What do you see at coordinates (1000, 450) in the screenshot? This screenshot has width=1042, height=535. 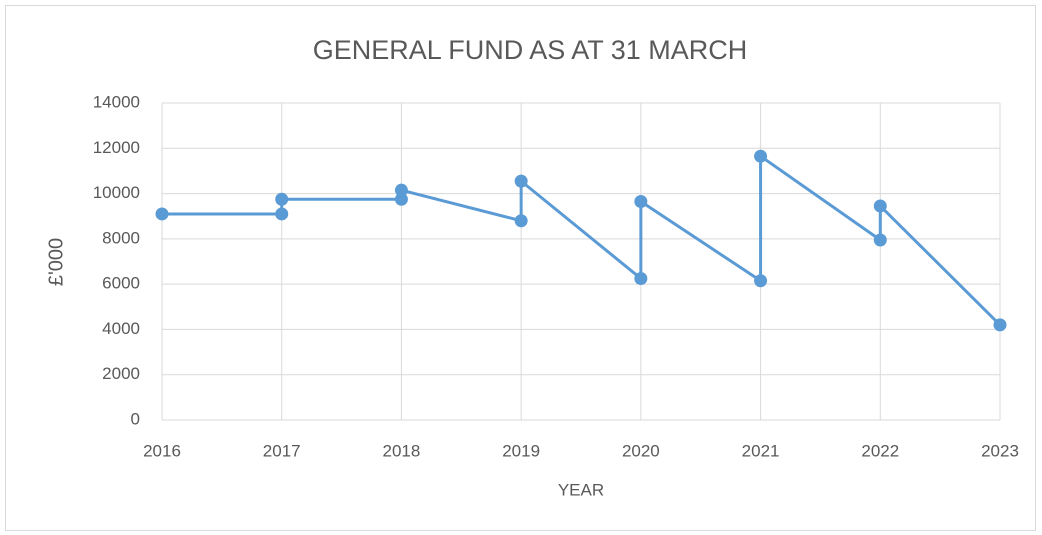 I see `x-tick-label: 2023` at bounding box center [1000, 450].